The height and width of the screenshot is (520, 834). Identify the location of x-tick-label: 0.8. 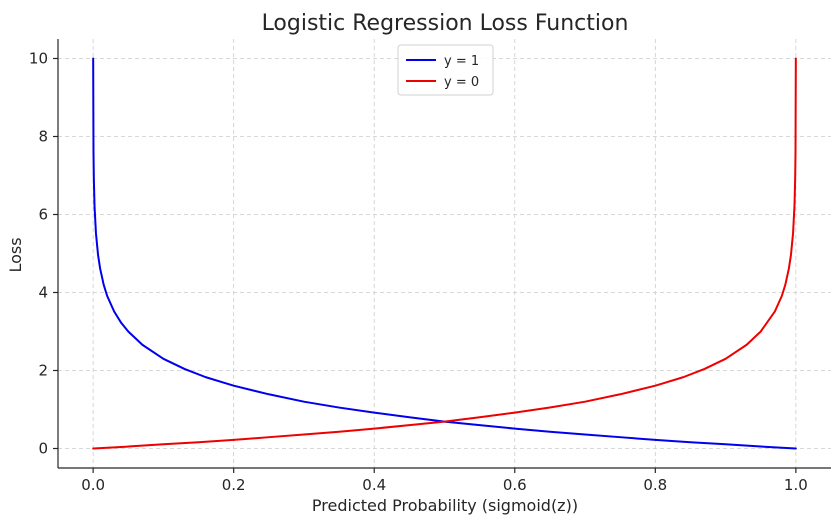
(655, 485).